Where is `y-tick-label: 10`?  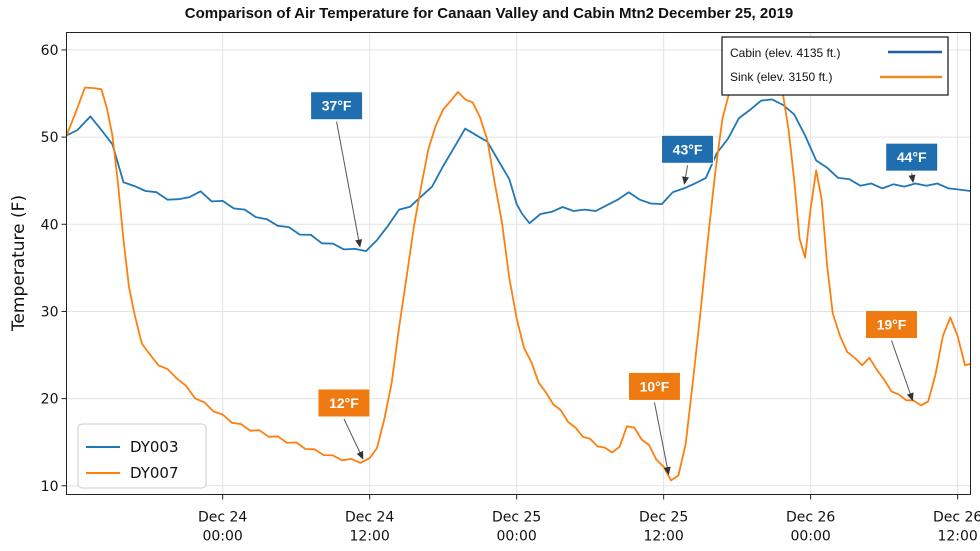 y-tick-label: 10 is located at coordinates (50, 487).